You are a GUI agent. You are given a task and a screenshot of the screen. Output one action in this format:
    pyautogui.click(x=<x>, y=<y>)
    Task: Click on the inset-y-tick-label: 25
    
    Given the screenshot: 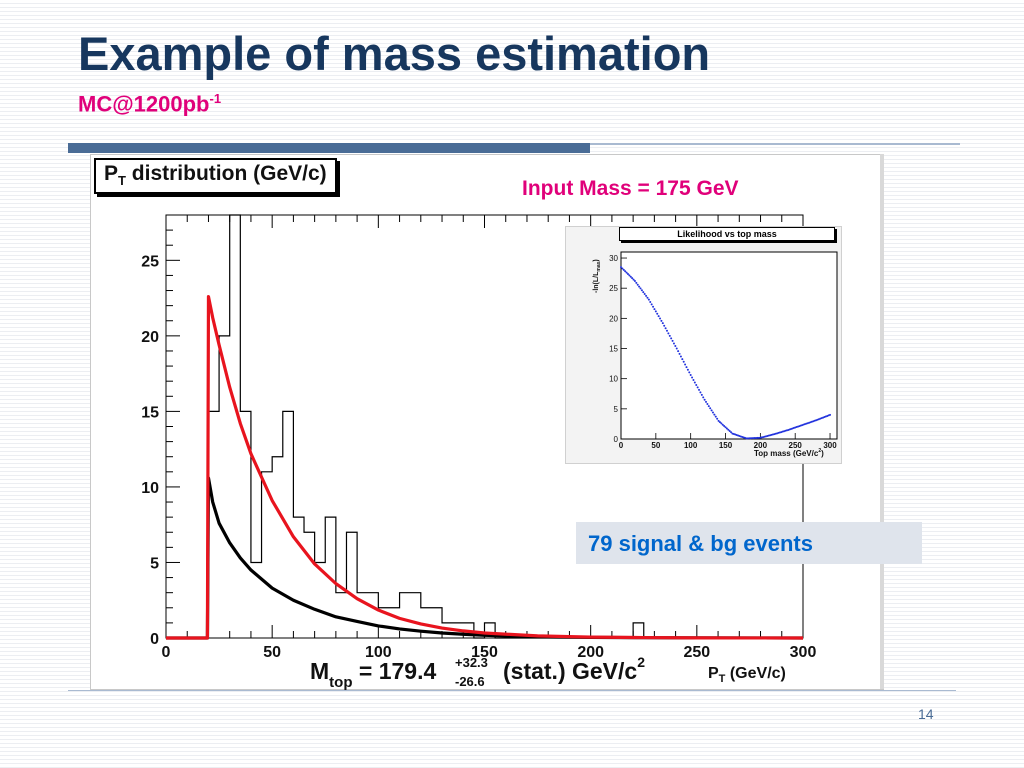 What is the action you would take?
    pyautogui.click(x=613, y=288)
    